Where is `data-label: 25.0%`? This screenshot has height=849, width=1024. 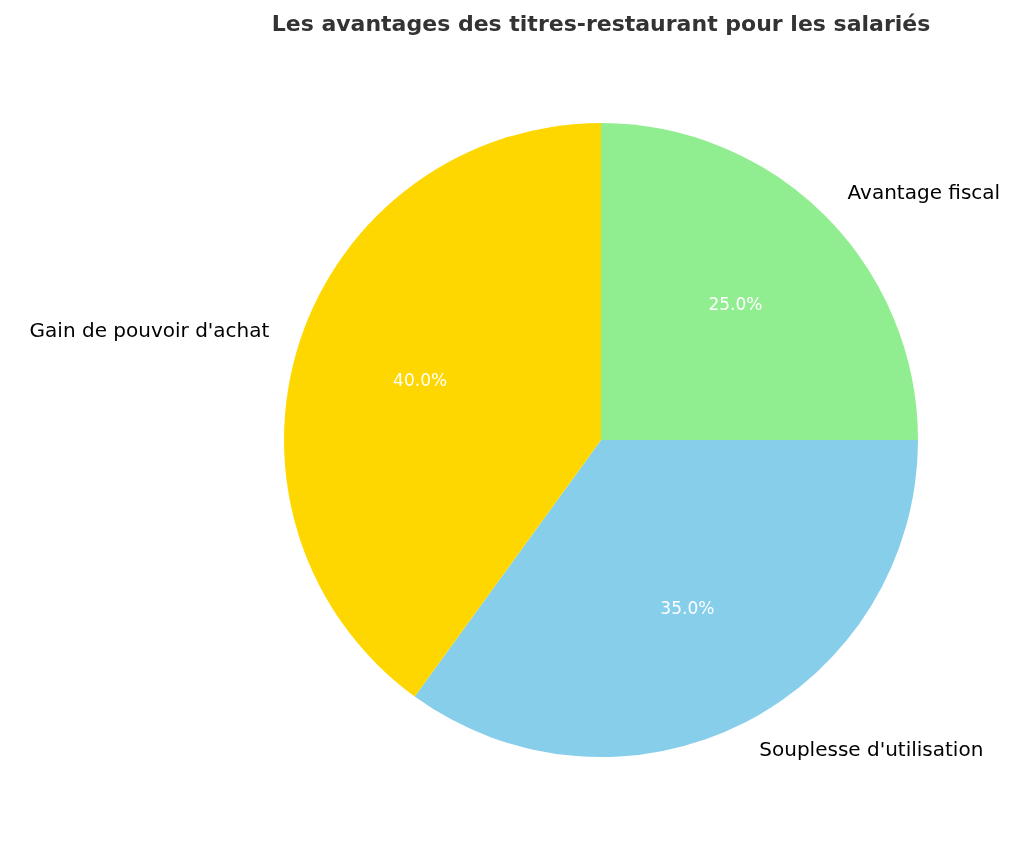
data-label: 25.0% is located at coordinates (735, 303).